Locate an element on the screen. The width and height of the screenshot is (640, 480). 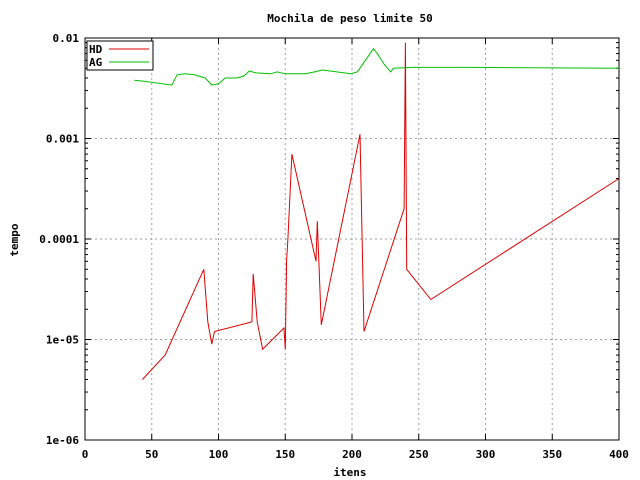
x-tick-label: 350 is located at coordinates (552, 454).